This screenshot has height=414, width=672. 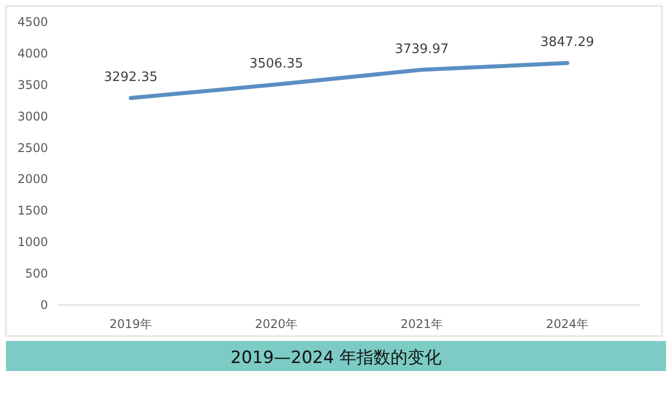 What do you see at coordinates (567, 42) in the screenshot?
I see `data-label: 3847.29` at bounding box center [567, 42].